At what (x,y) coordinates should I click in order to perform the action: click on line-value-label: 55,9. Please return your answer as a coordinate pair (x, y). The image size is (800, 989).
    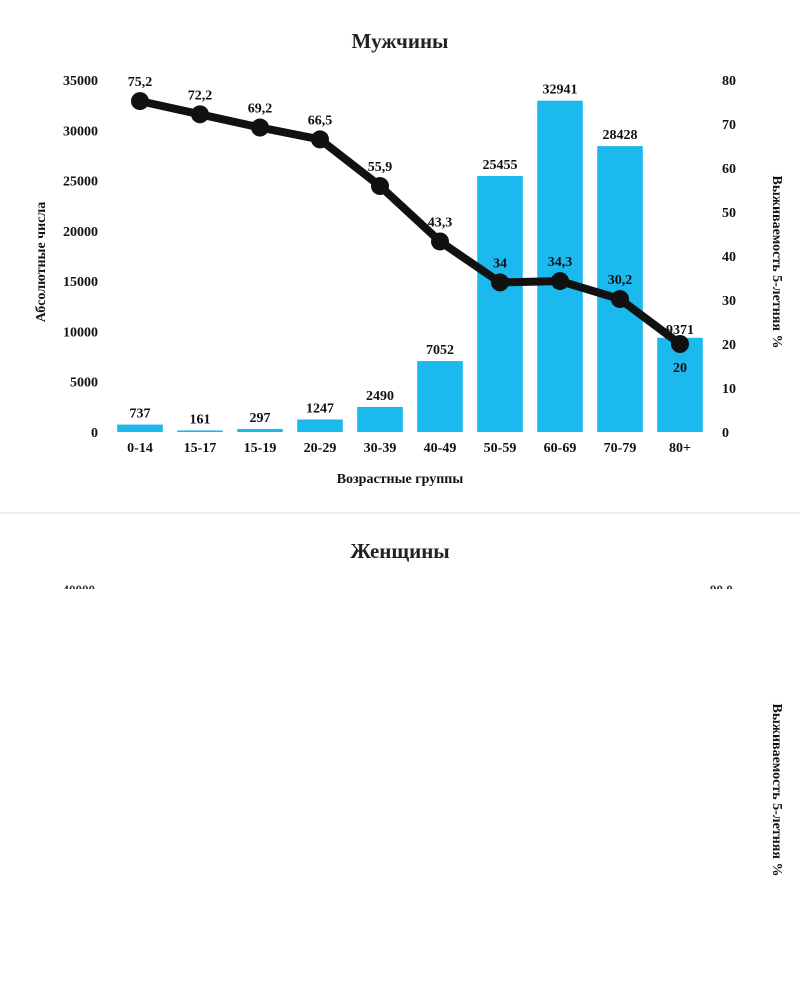
    Looking at the image, I should click on (380, 167).